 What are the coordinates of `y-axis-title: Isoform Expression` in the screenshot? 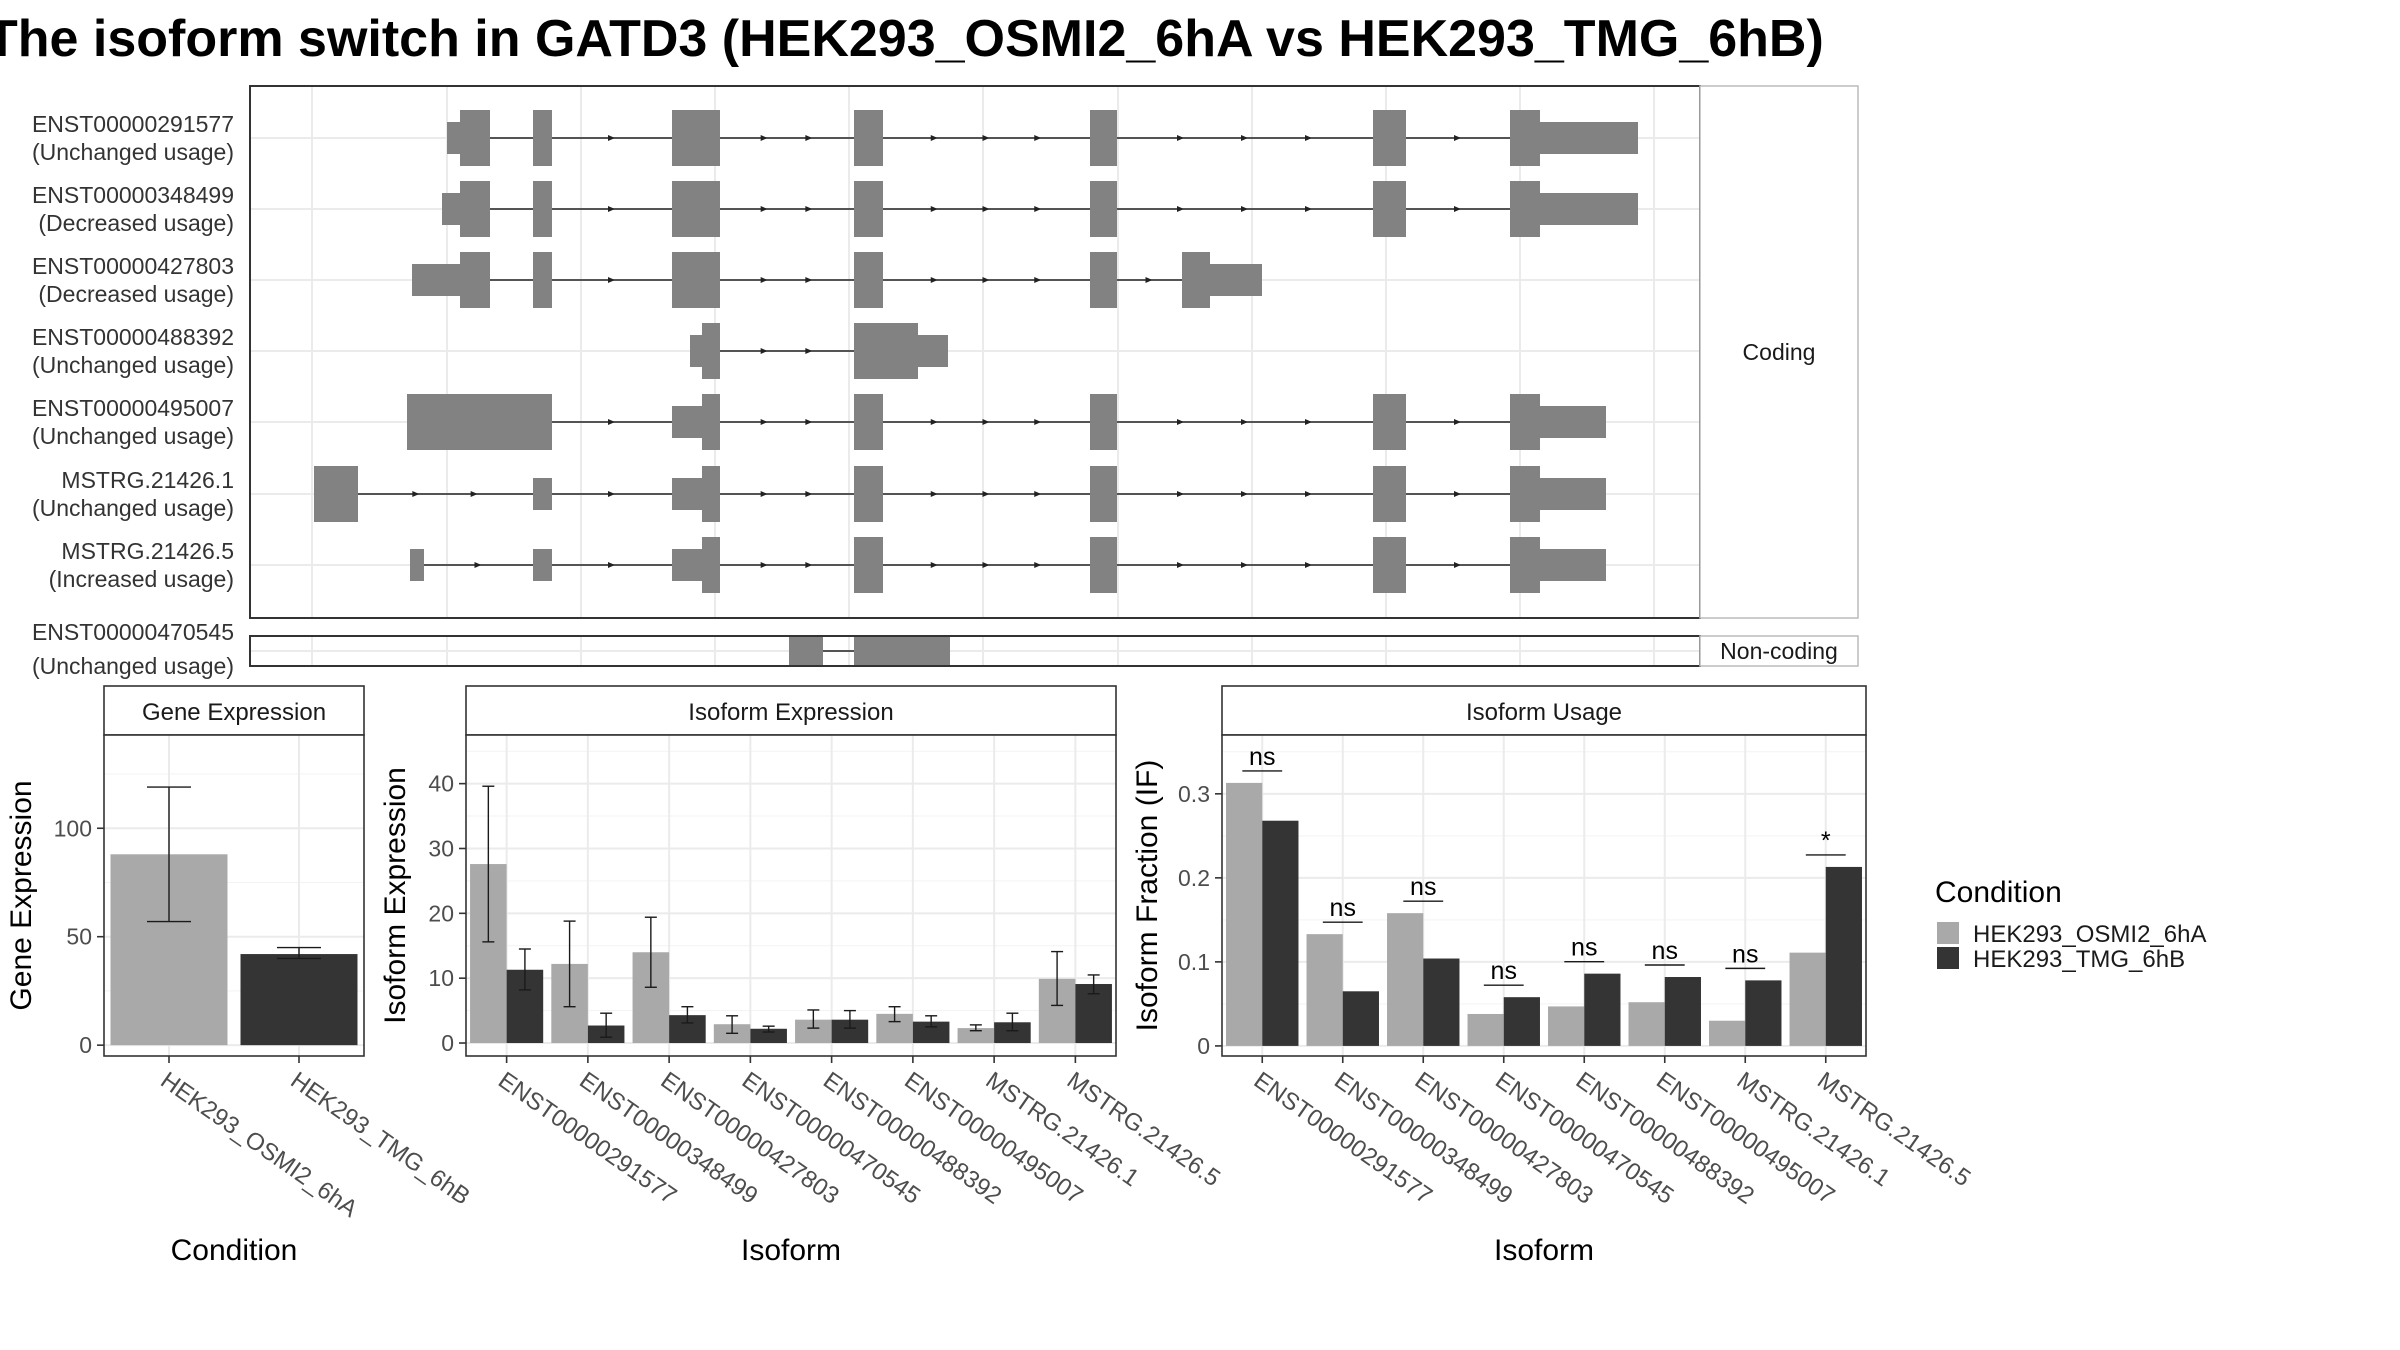 It's located at (395, 895).